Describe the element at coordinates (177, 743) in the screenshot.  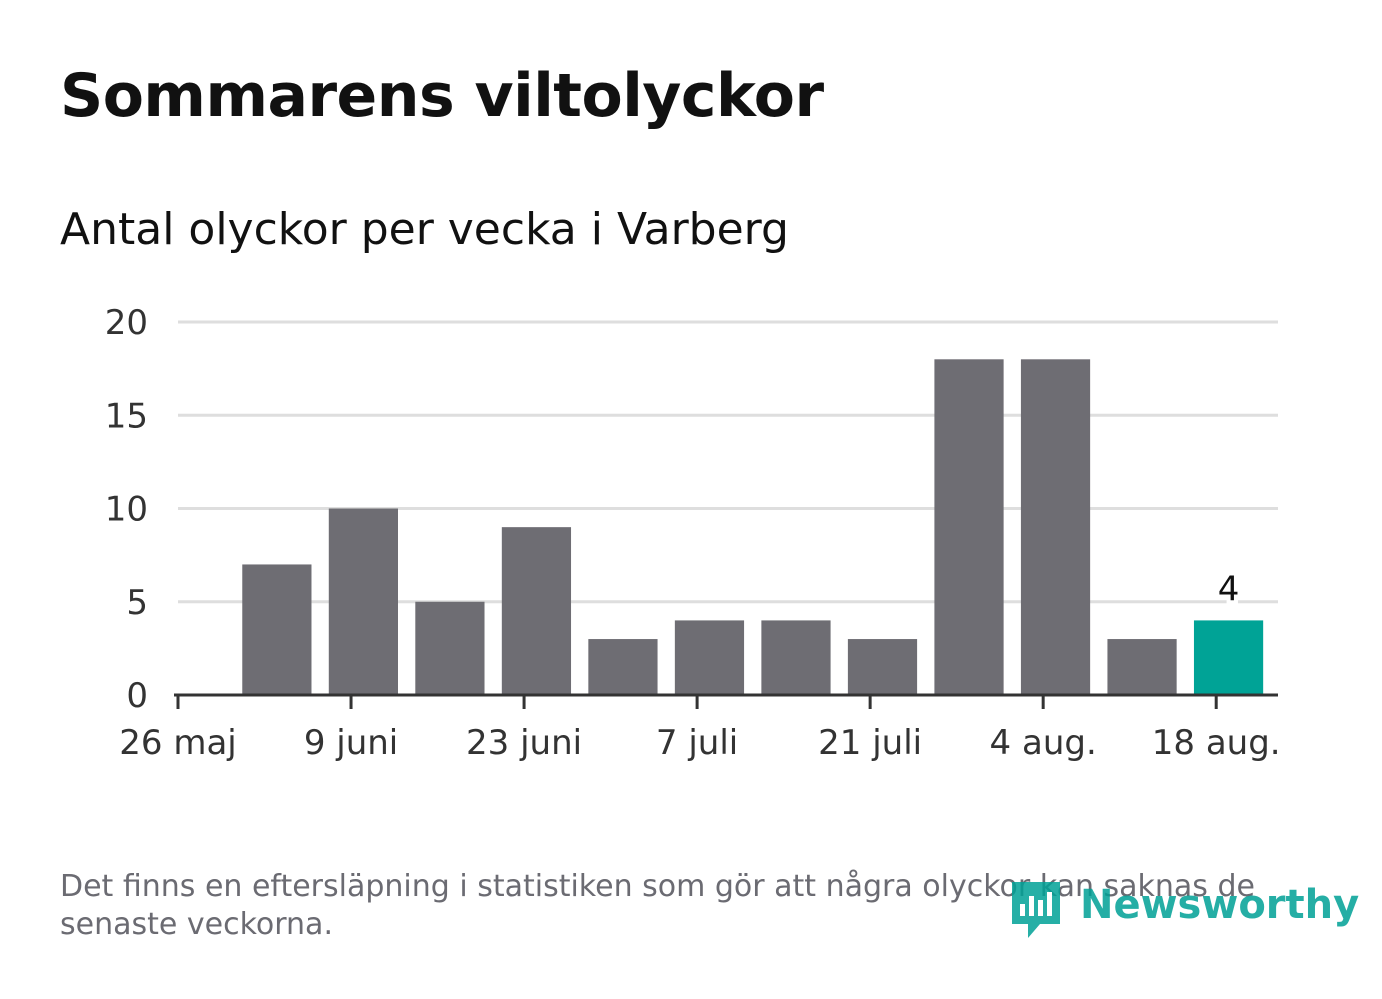
I see `x-tick-label: 26 maj` at that location.